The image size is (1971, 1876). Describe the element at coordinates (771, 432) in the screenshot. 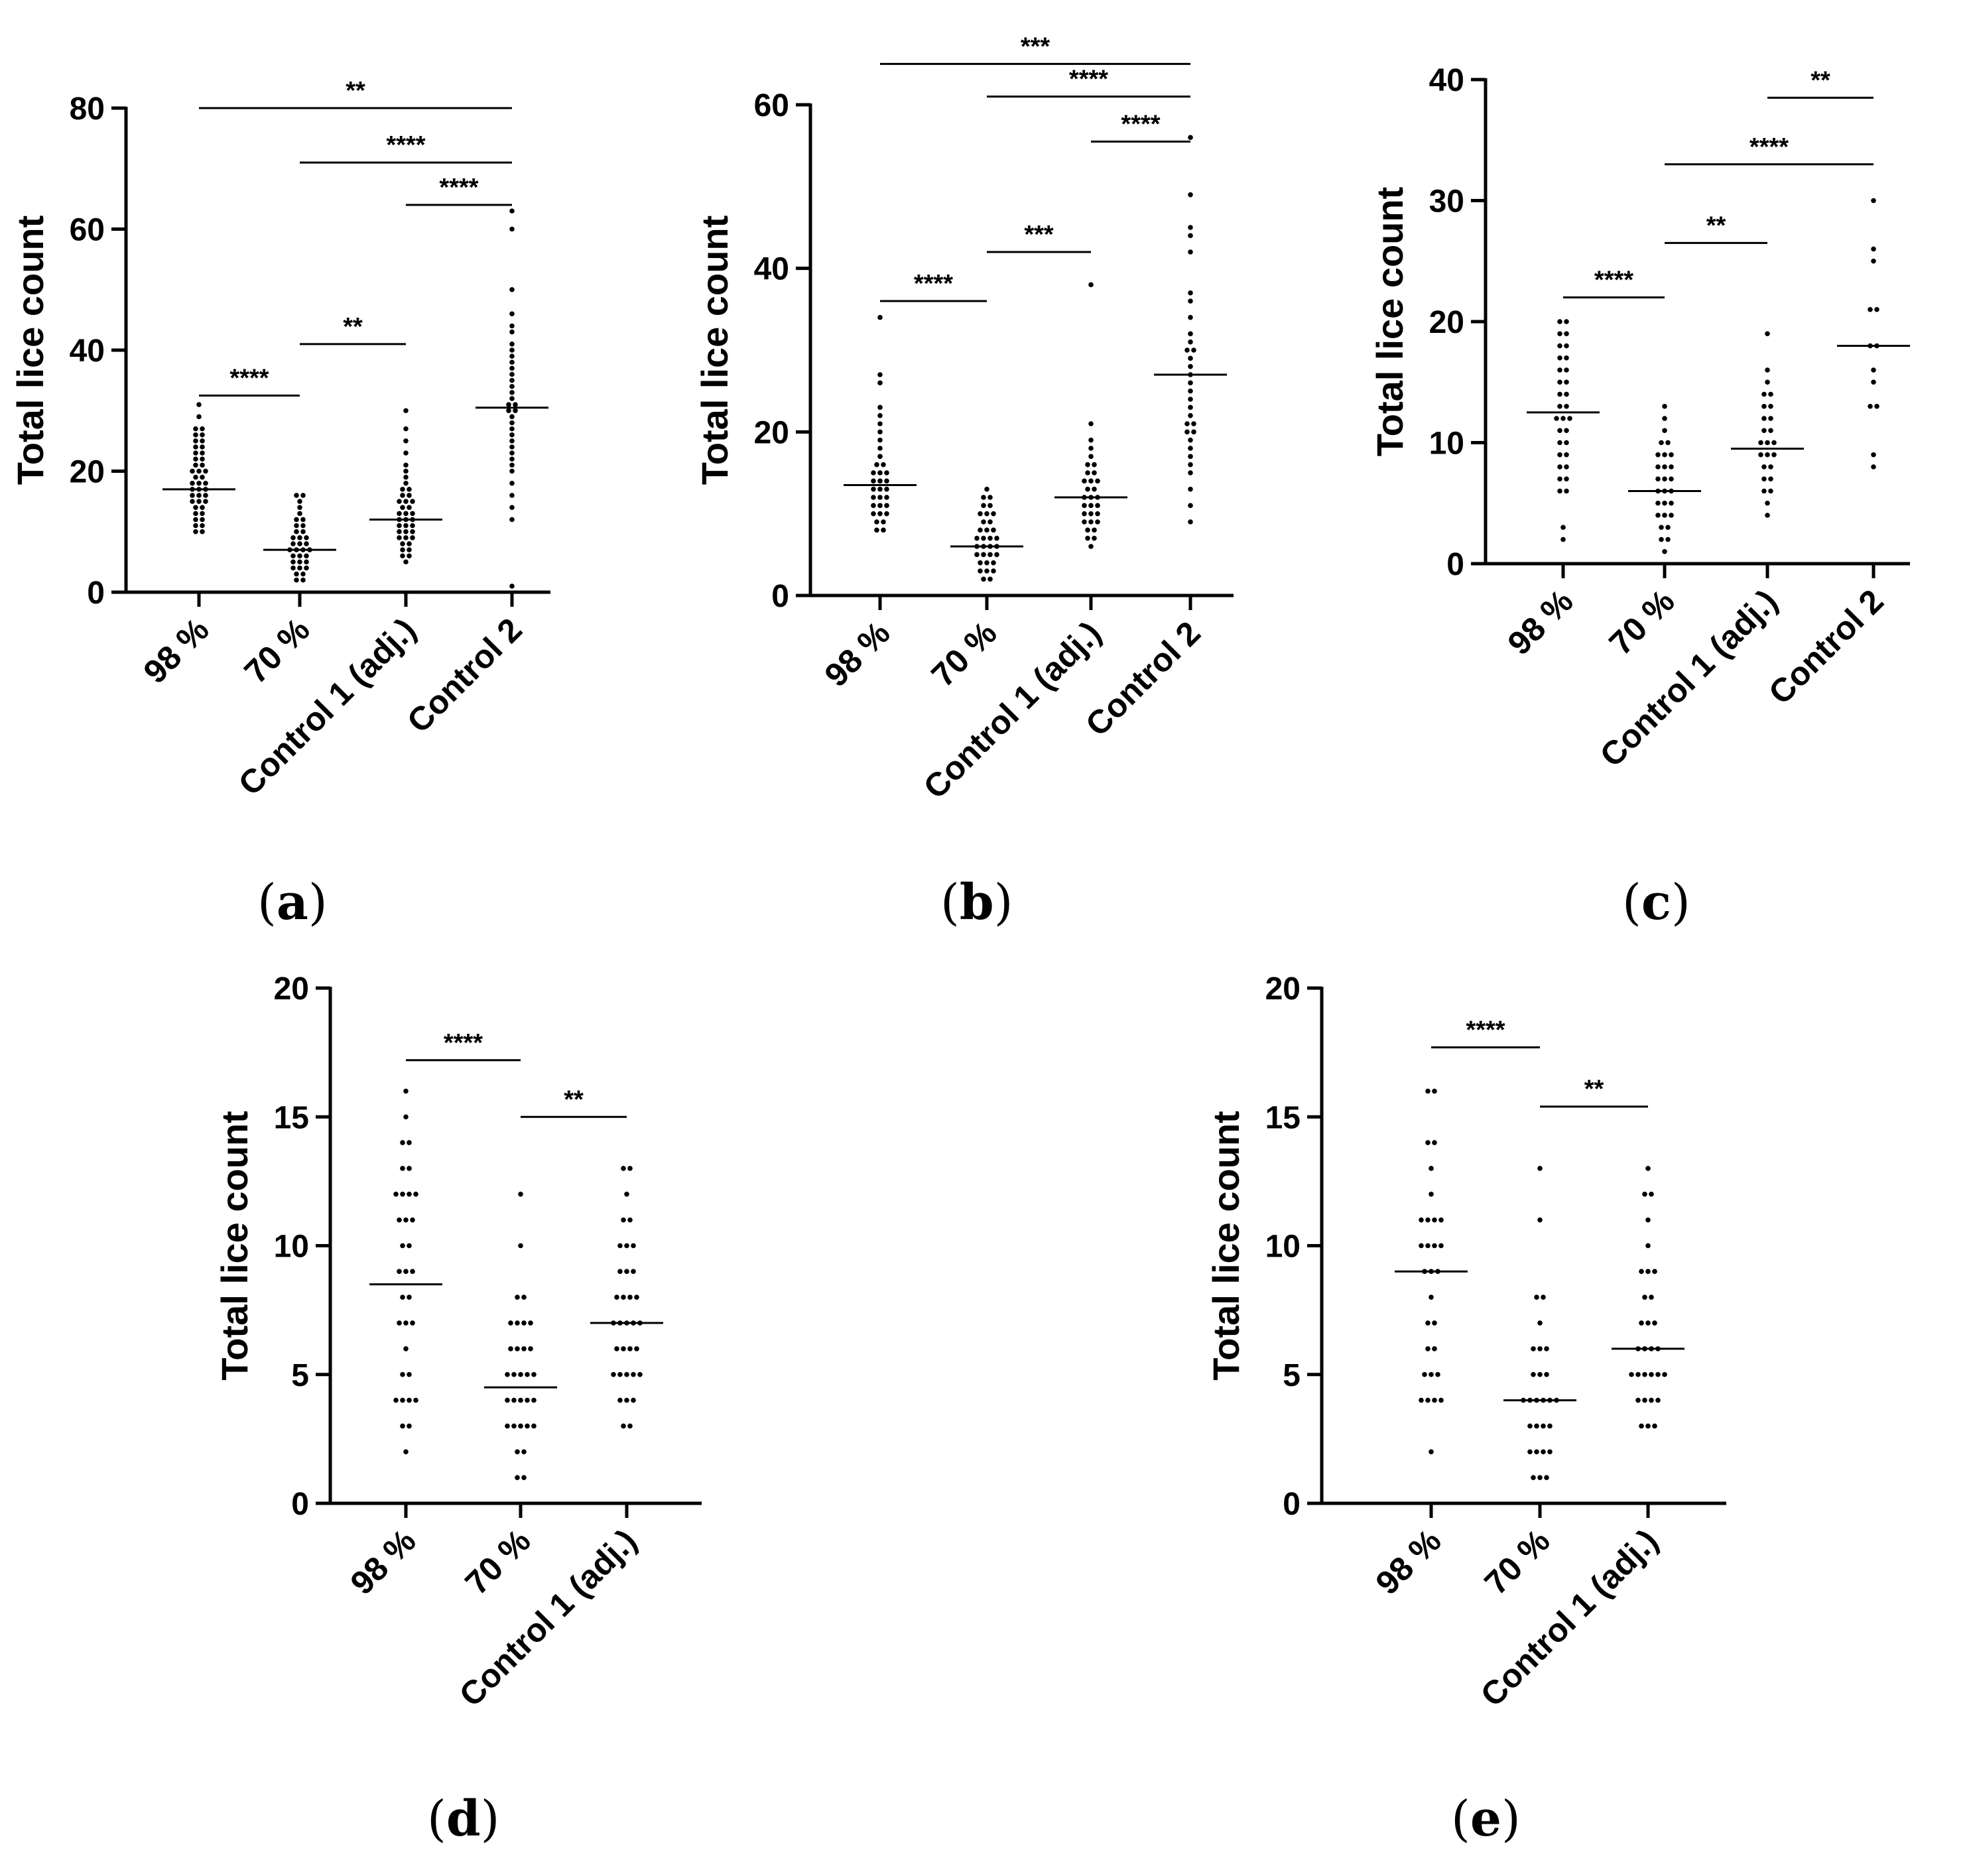

I see `y-tick-label: 20` at that location.